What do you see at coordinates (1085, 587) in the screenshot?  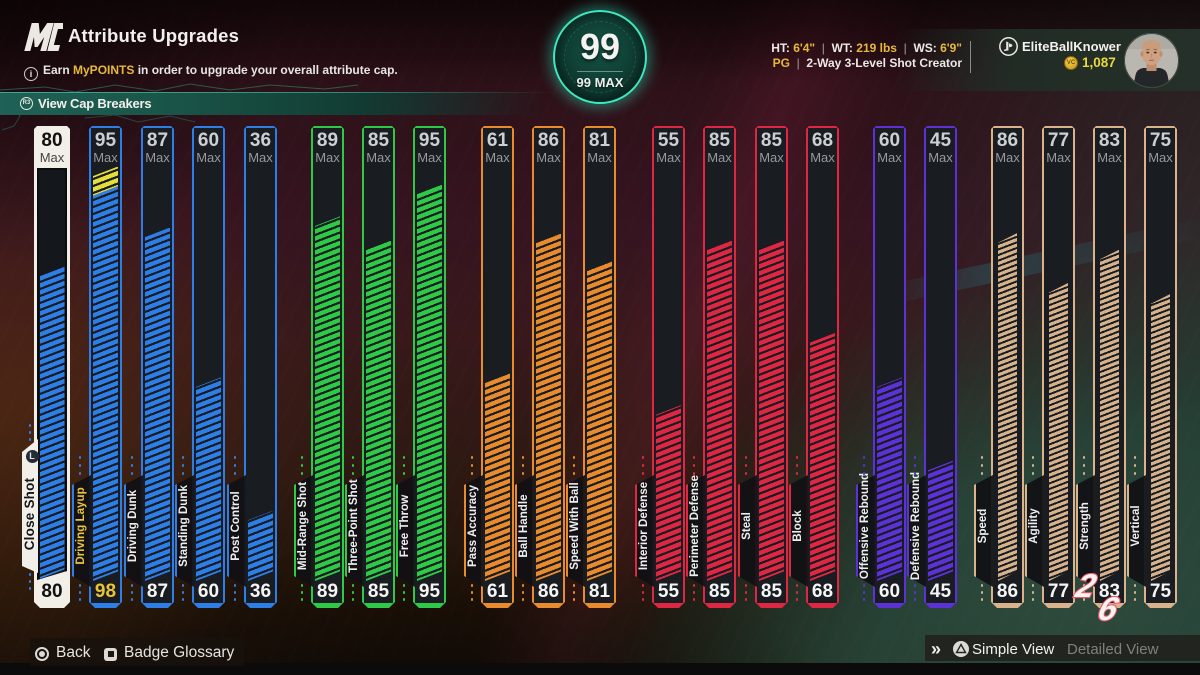 I see `svg-text: 2` at bounding box center [1085, 587].